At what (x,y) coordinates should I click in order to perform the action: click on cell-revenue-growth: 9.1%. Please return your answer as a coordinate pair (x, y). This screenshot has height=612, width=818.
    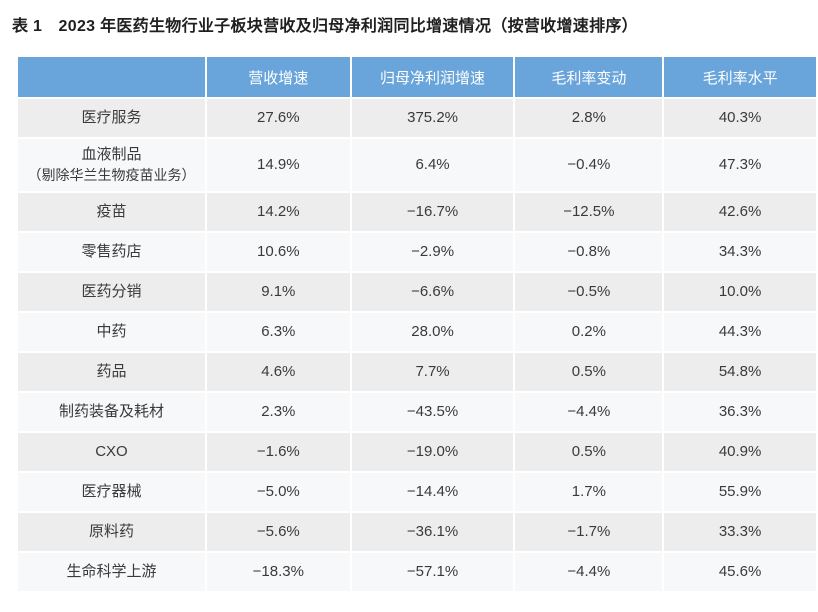
    Looking at the image, I should click on (278, 292).